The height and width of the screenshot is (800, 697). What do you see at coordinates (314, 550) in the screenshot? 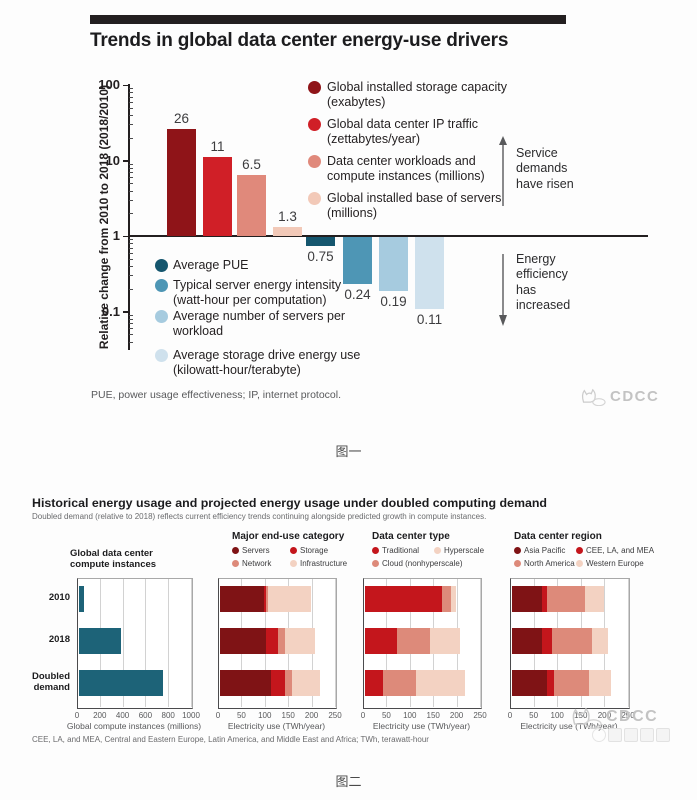
I see `legend-item-label: Storage` at bounding box center [314, 550].